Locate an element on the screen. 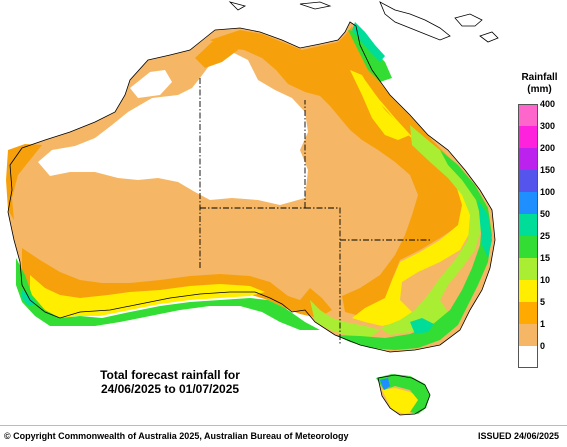 The width and height of the screenshot is (567, 447). legend-item: 300 is located at coordinates (539, 134).